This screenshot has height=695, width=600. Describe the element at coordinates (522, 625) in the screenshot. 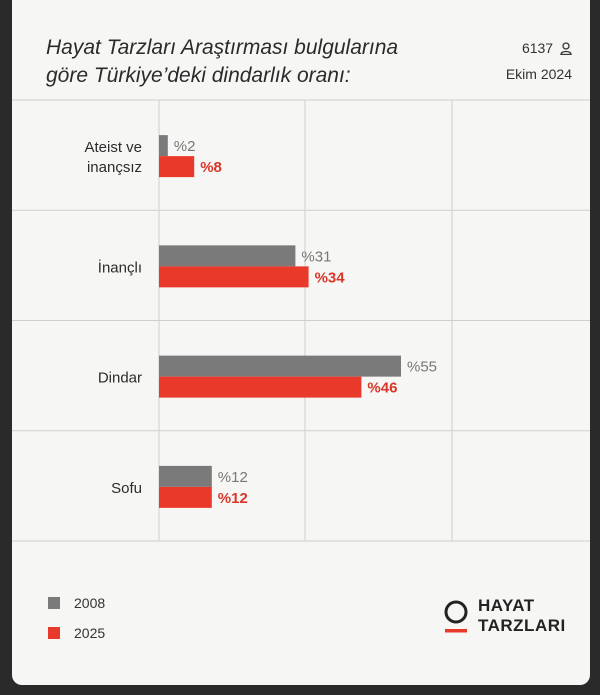

I see `logo-line-2: TARZLARI` at that location.